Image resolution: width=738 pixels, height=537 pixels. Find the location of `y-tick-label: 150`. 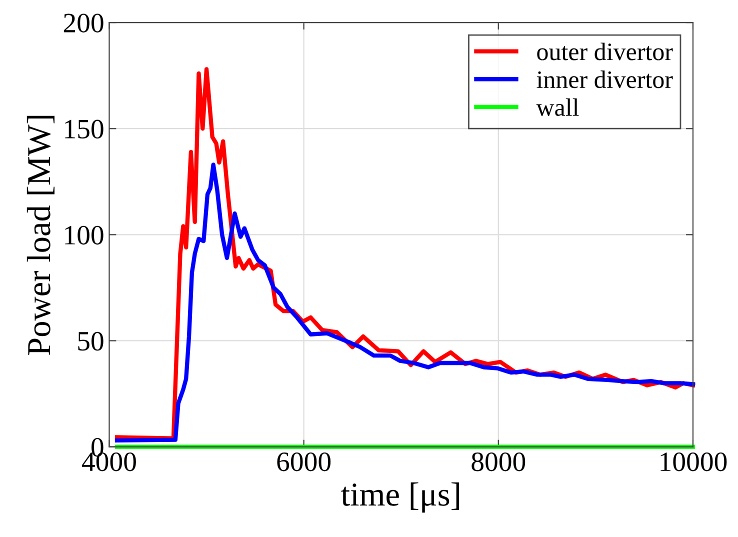

y-tick-label: 150 is located at coordinates (84, 129).